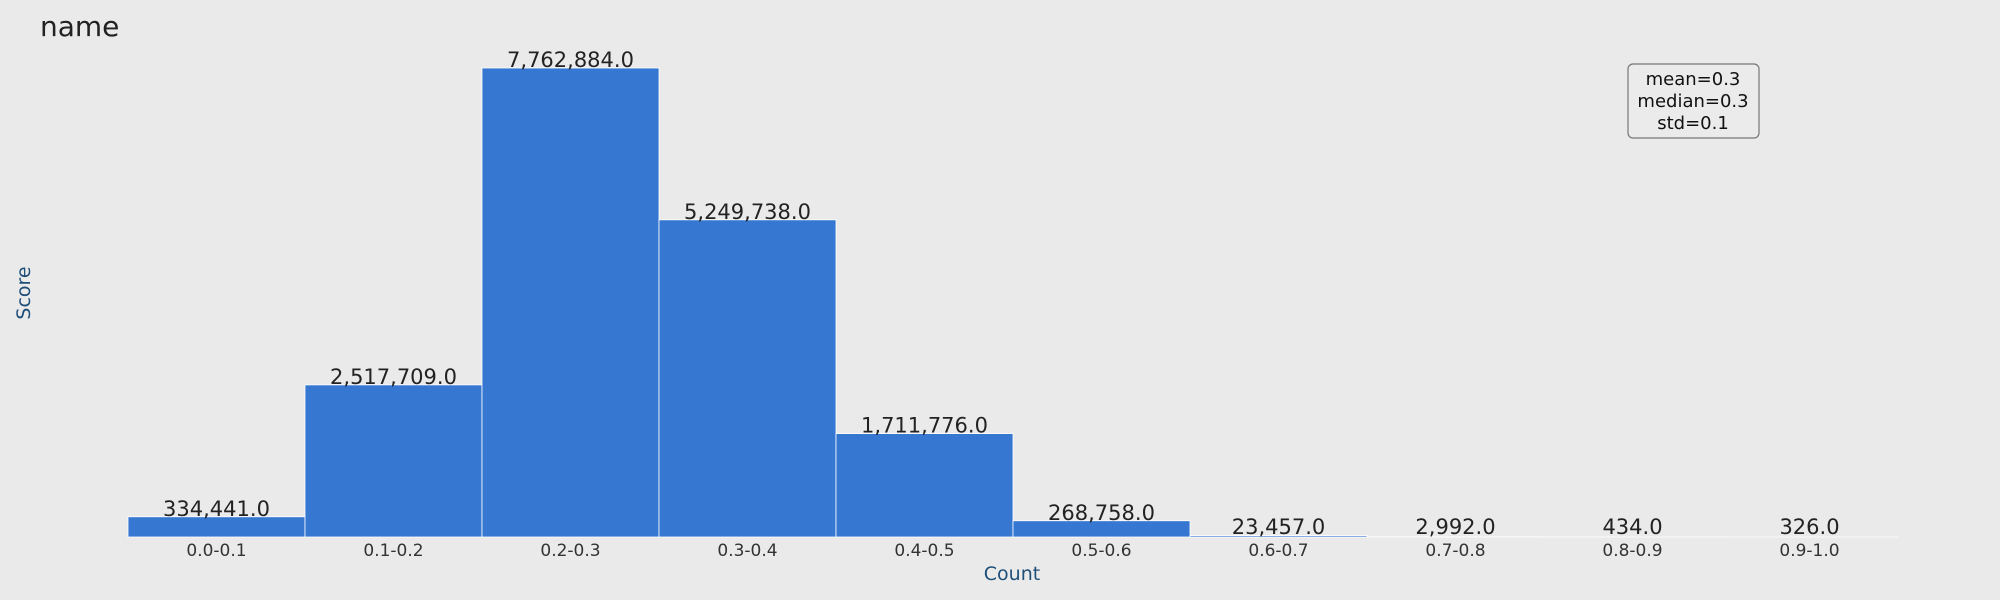 The width and height of the screenshot is (2000, 600). What do you see at coordinates (216, 551) in the screenshot?
I see `x-tick-label: 0.0-0.1` at bounding box center [216, 551].